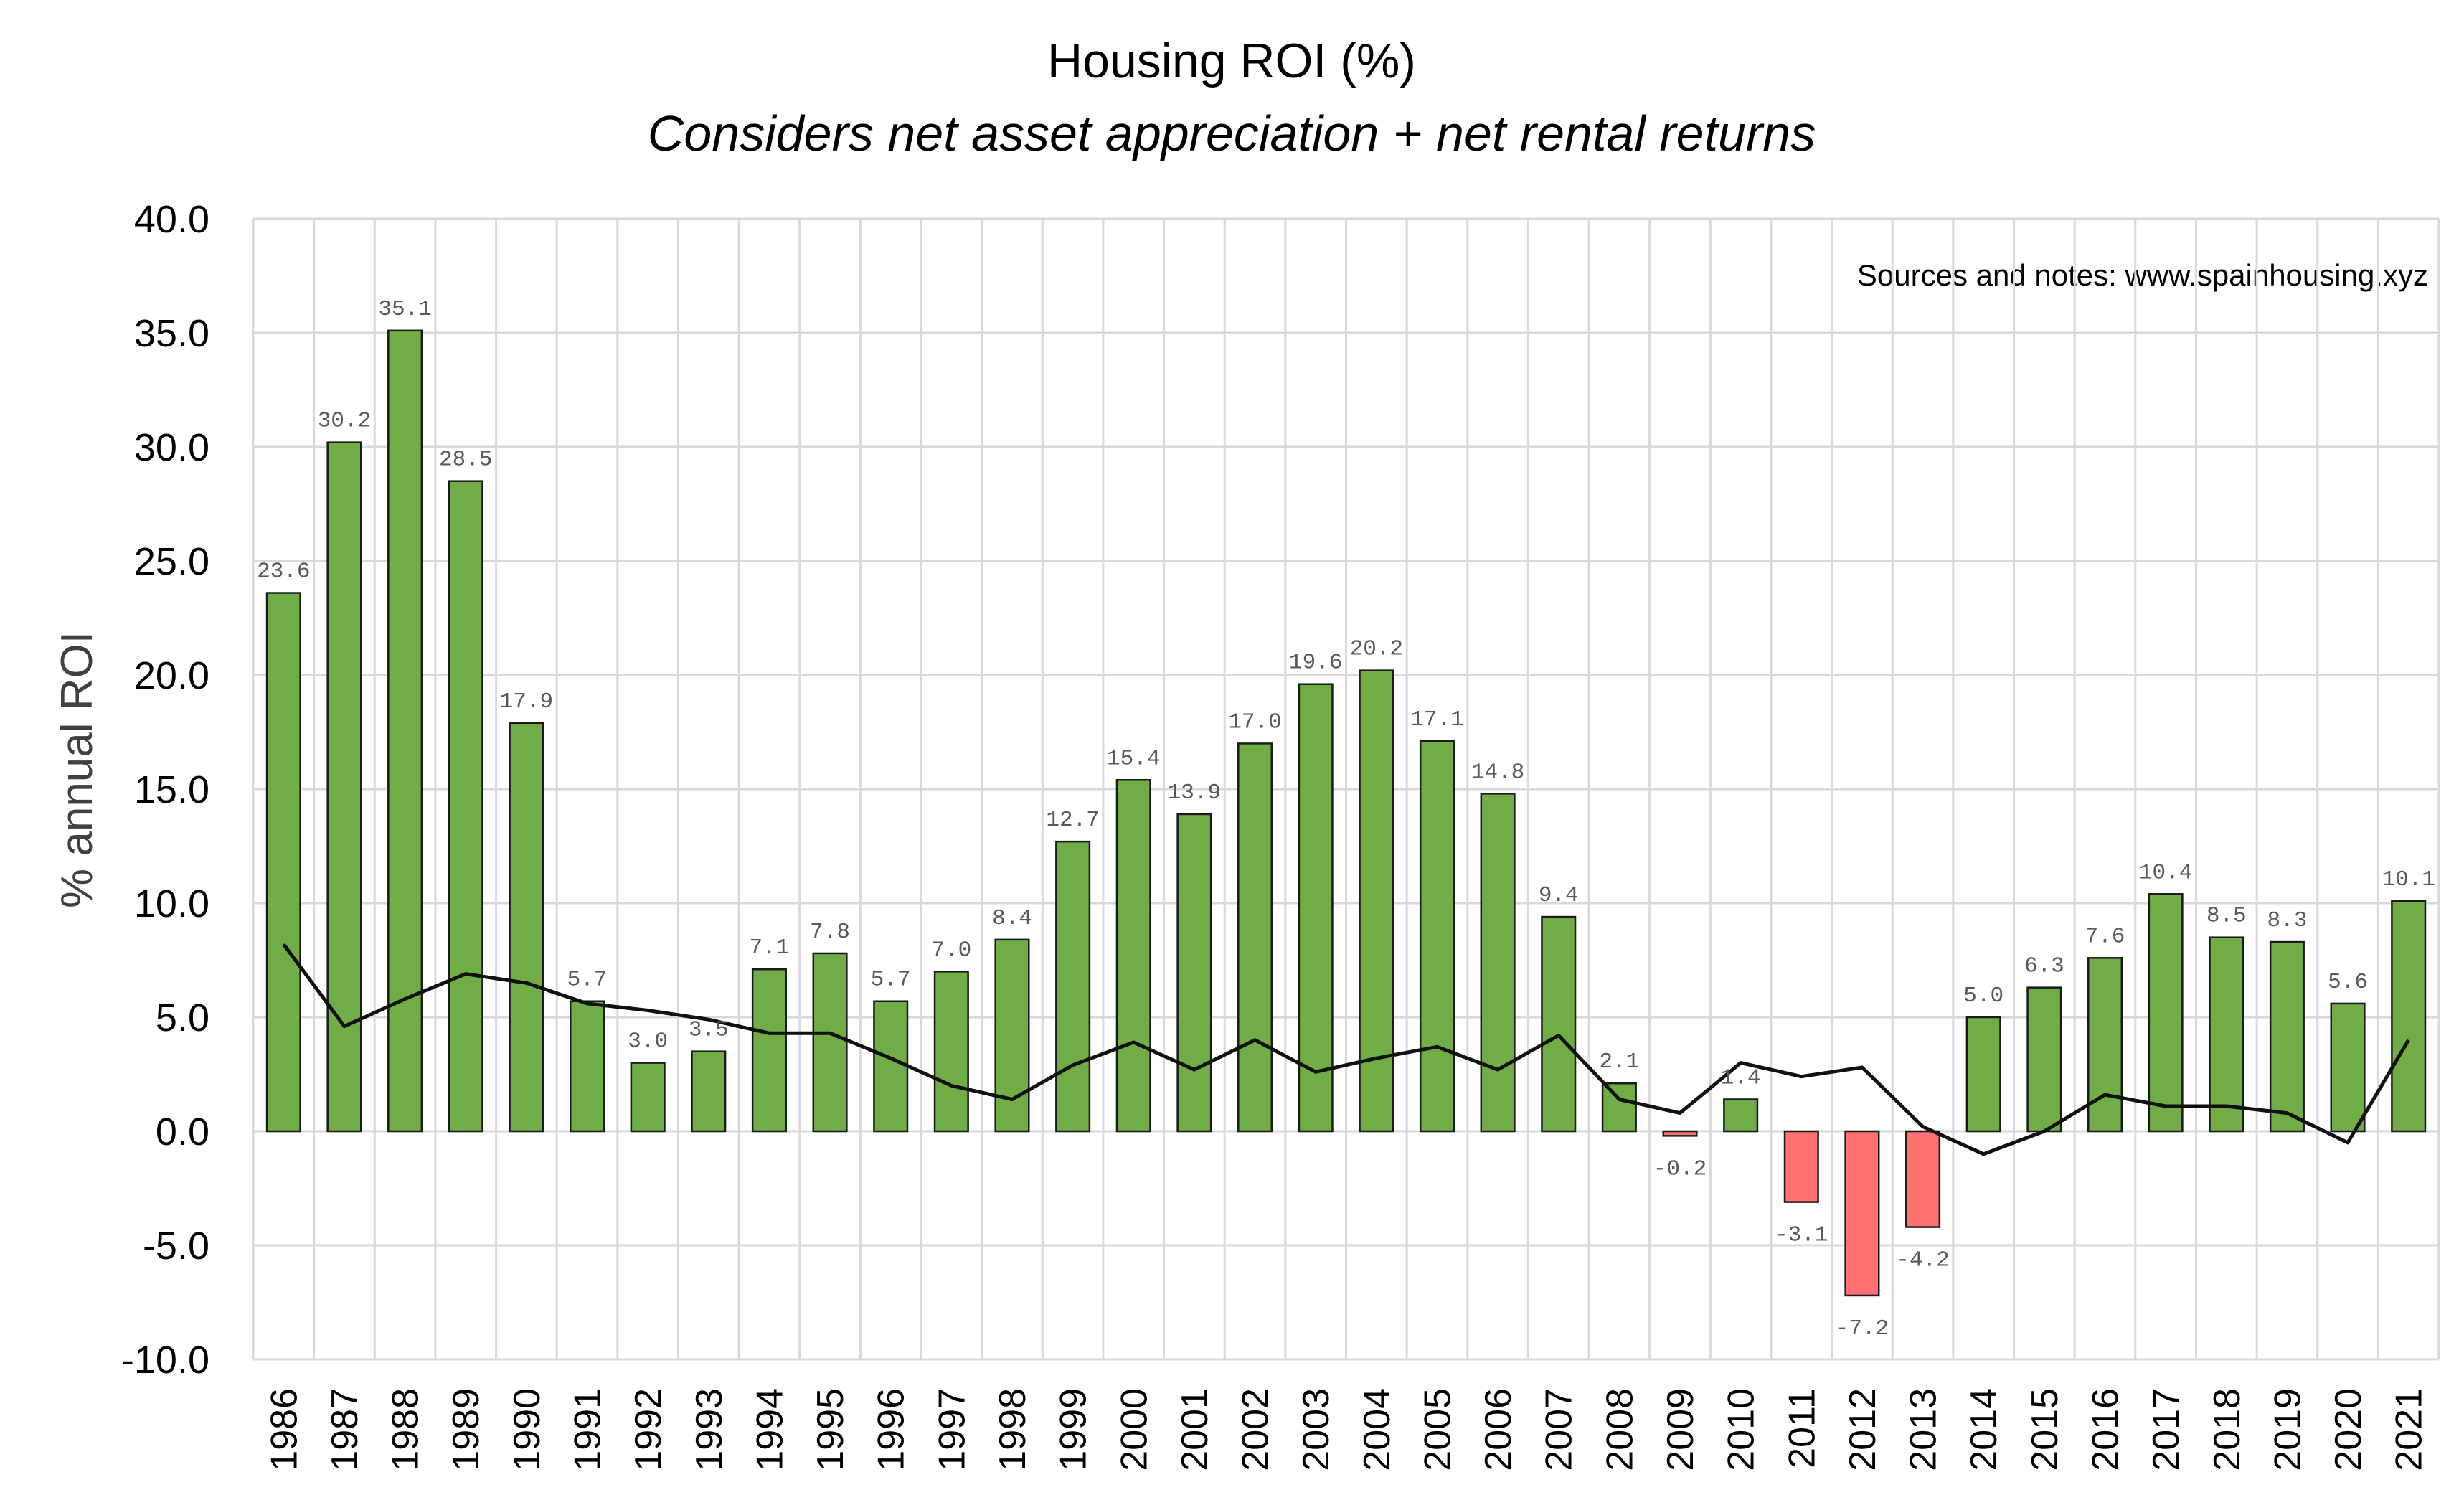  Describe the element at coordinates (1133, 758) in the screenshot. I see `data-label-2000: 15.4` at that location.